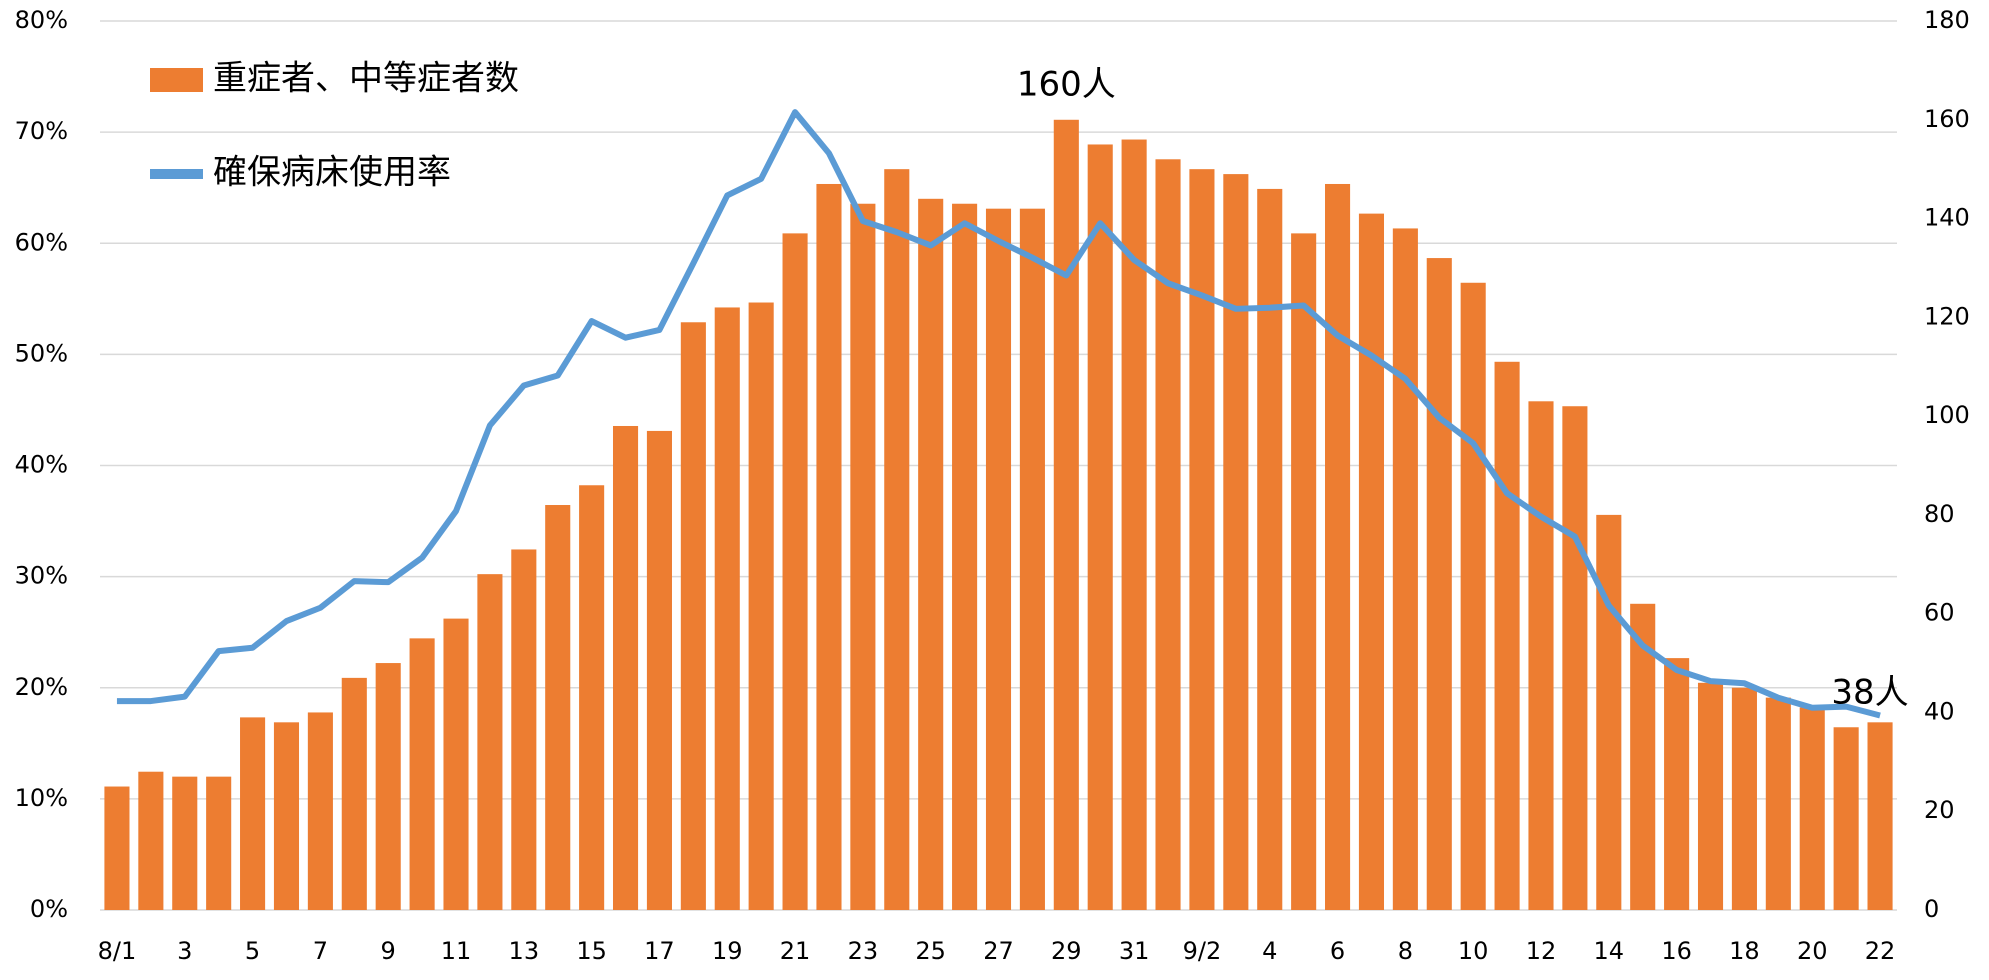 This screenshot has width=1989, height=980. What do you see at coordinates (366, 79) in the screenshot?
I see `legend-label: 重症者、中等症者数` at bounding box center [366, 79].